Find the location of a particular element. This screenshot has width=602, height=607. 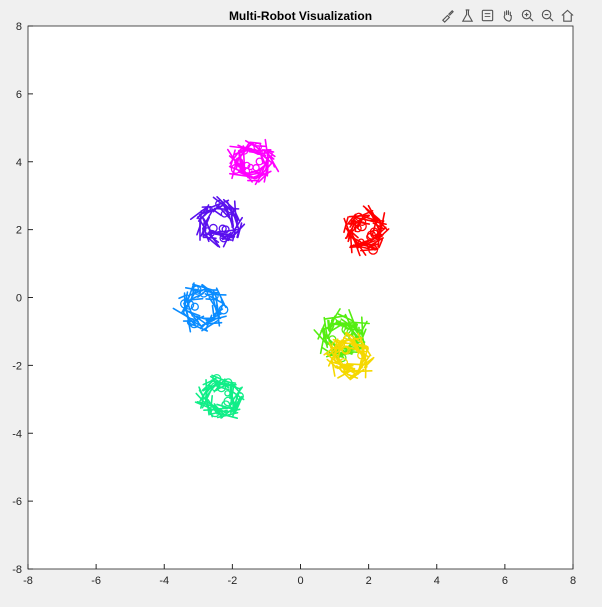

y-tick-label: 4 is located at coordinates (19, 163).